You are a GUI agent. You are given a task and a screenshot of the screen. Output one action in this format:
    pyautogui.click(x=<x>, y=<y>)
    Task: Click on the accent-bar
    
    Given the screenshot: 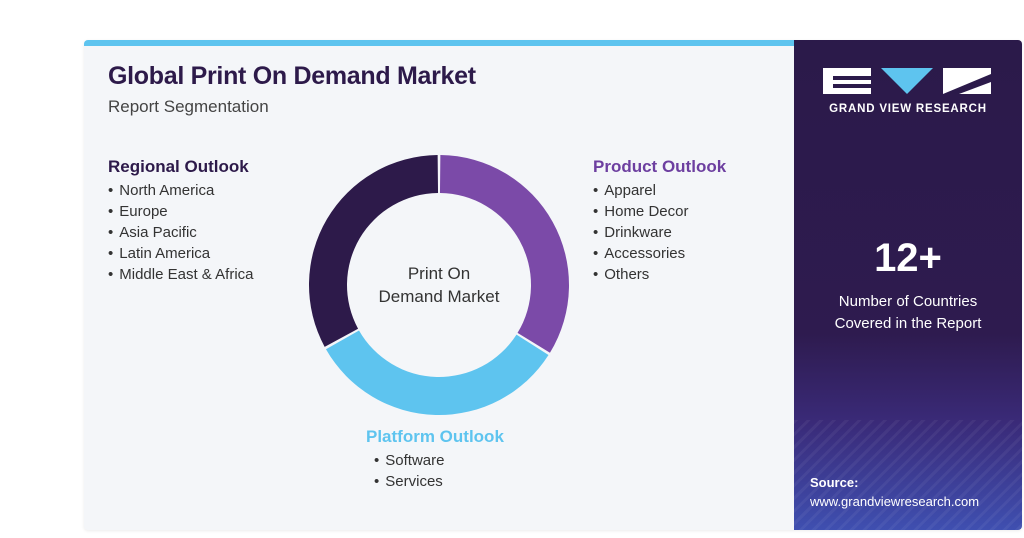 What is the action you would take?
    pyautogui.click(x=439, y=43)
    